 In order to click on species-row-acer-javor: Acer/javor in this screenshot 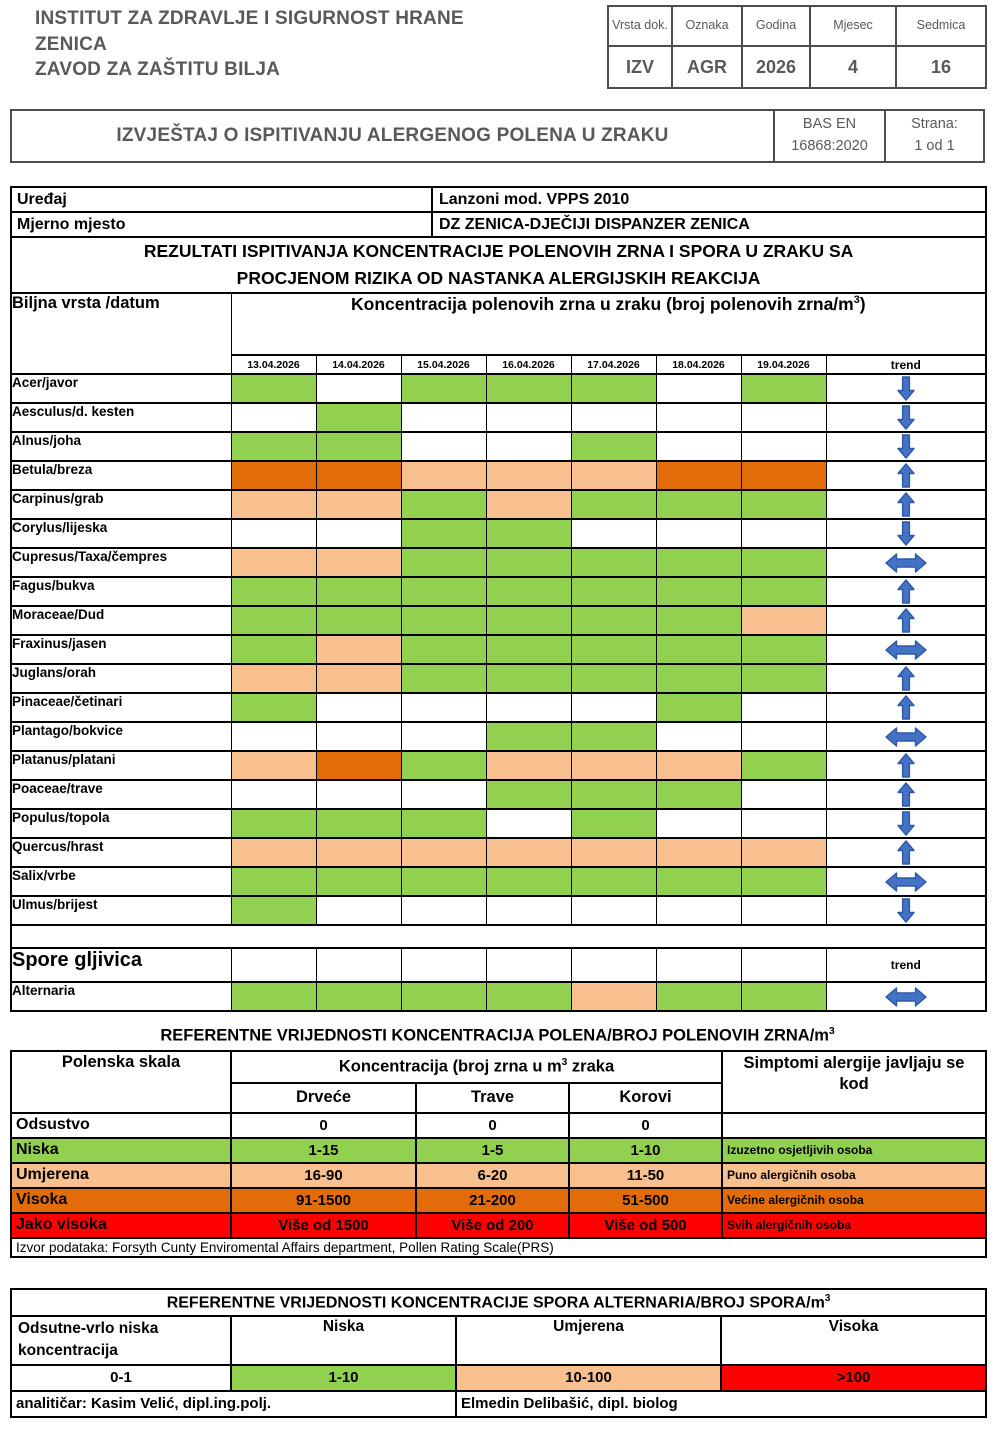, I will do `click(498, 389)`.